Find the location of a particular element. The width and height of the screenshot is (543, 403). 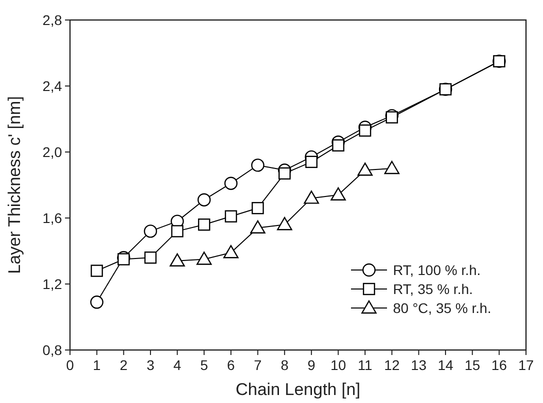

legend-label: 80 °C, 35 % r.h. is located at coordinates (442, 308).